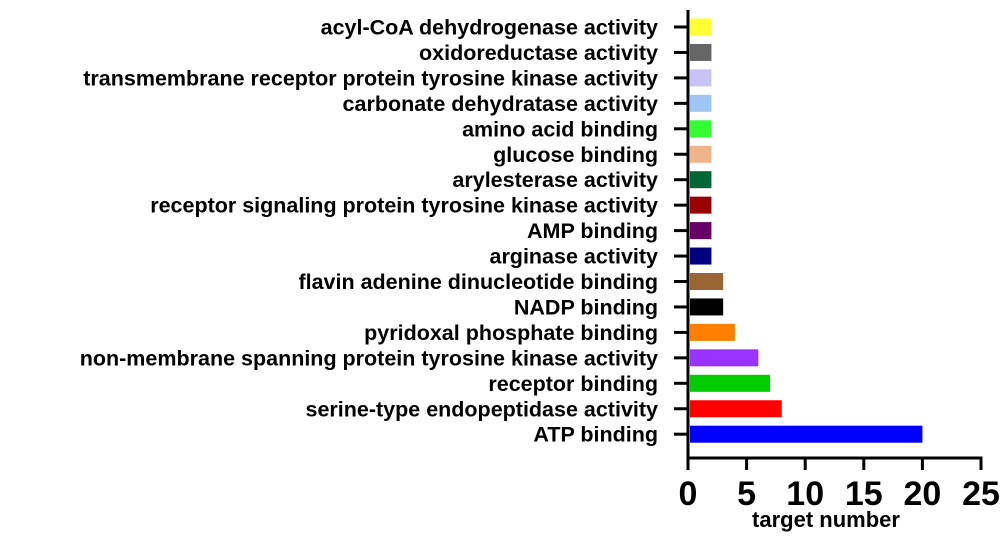 The width and height of the screenshot is (1008, 543). What do you see at coordinates (573, 257) in the screenshot?
I see `category-label: arginase activity` at bounding box center [573, 257].